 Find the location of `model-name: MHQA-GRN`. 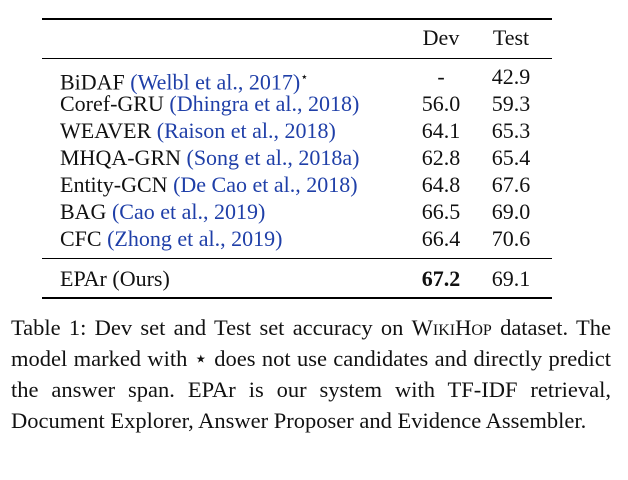

model-name: MHQA-GRN is located at coordinates (120, 157).